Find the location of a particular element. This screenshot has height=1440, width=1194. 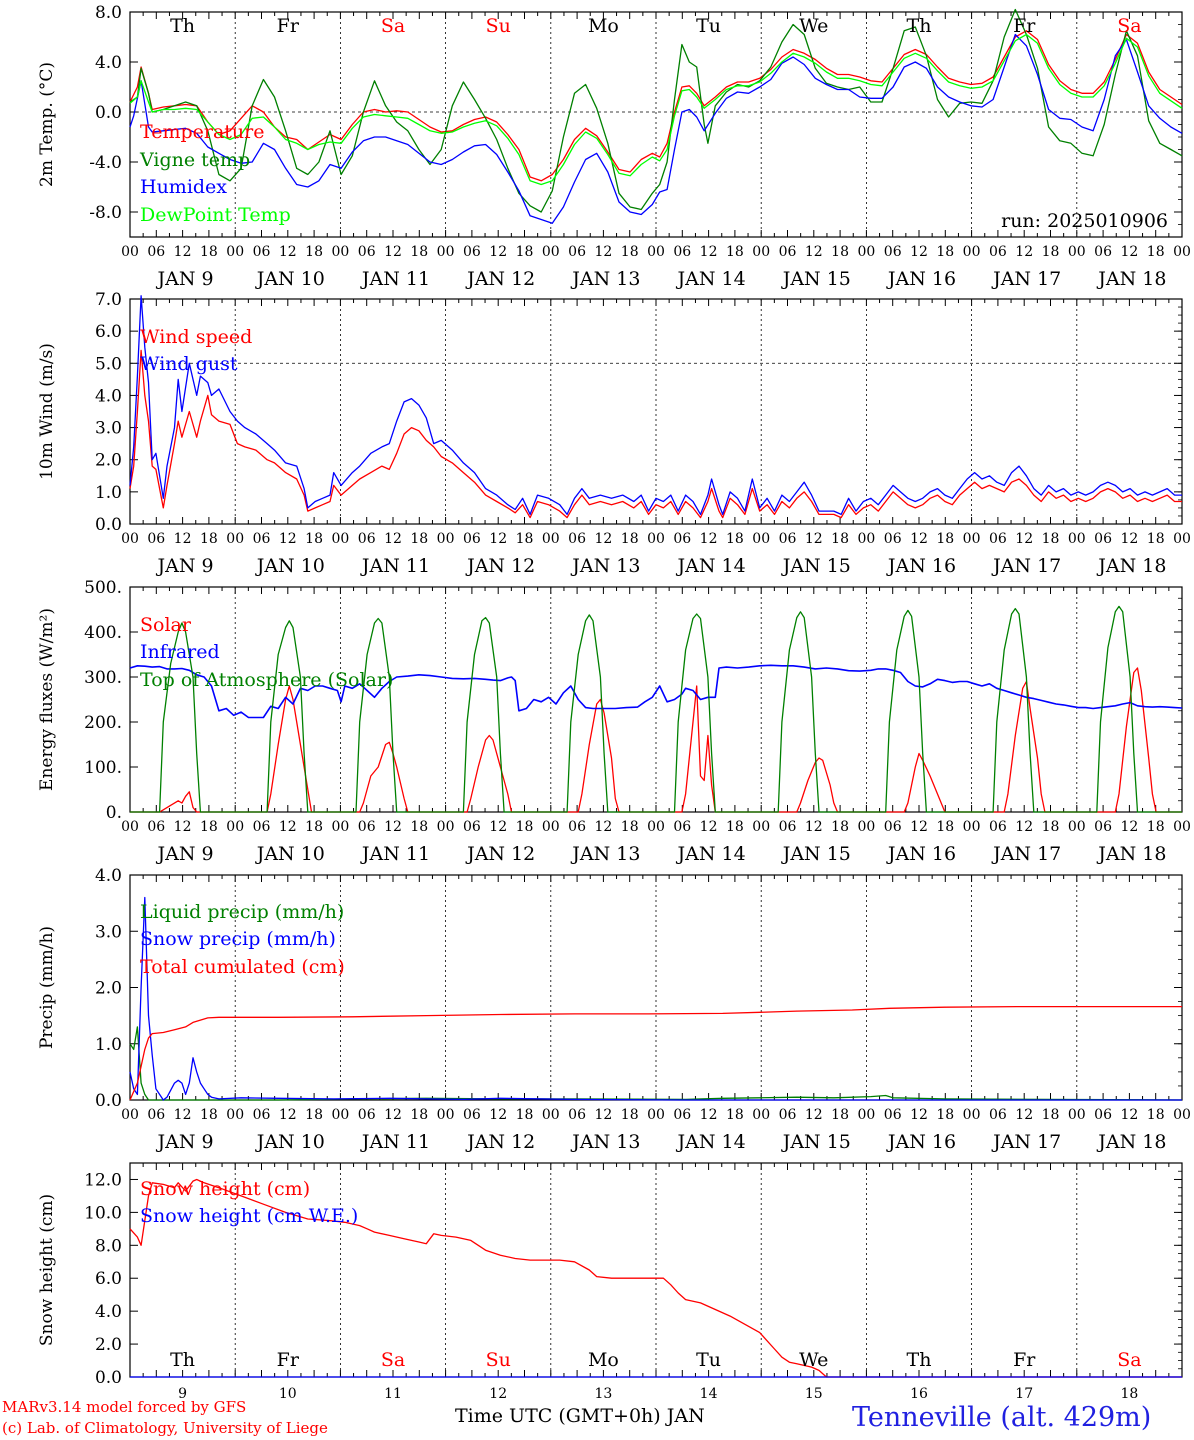

legend-entry: Snow height (cm W.E.) is located at coordinates (249, 1216).